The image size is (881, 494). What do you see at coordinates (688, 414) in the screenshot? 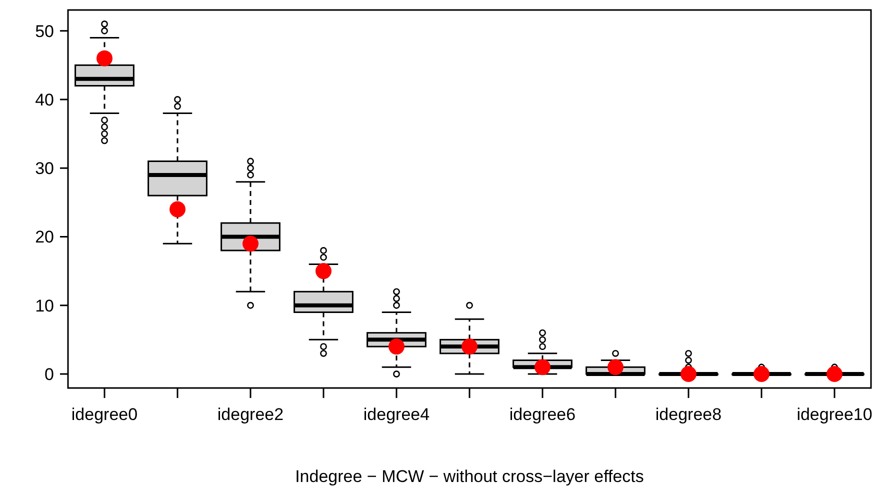
I see `x-tick-label: idegree8` at bounding box center [688, 414].